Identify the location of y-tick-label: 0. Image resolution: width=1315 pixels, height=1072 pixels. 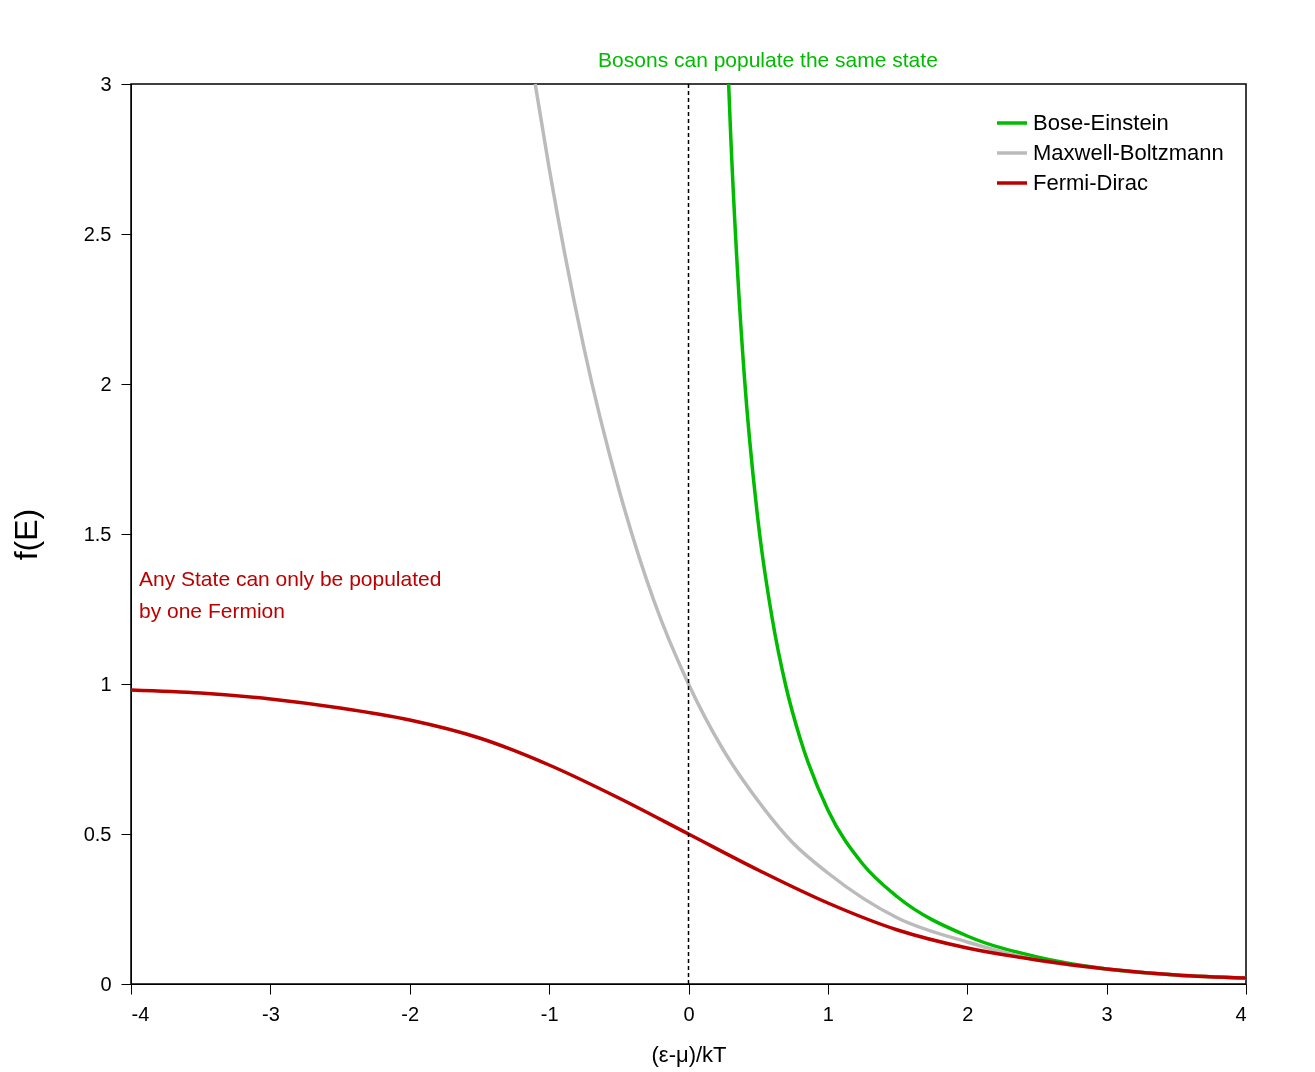
(106, 983).